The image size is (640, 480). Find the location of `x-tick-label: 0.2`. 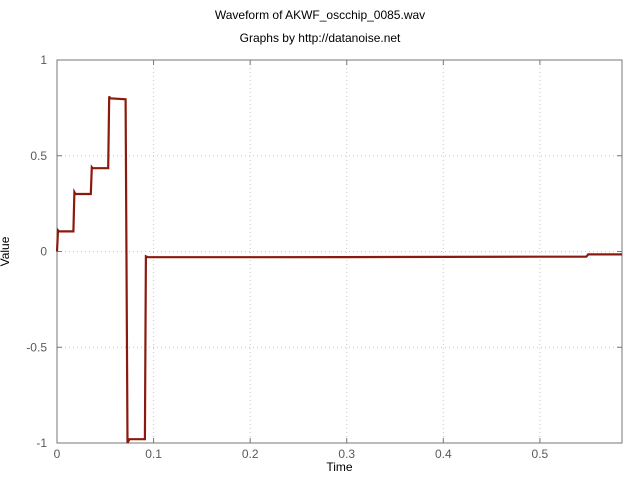

x-tick-label: 0.2 is located at coordinates (250, 454).